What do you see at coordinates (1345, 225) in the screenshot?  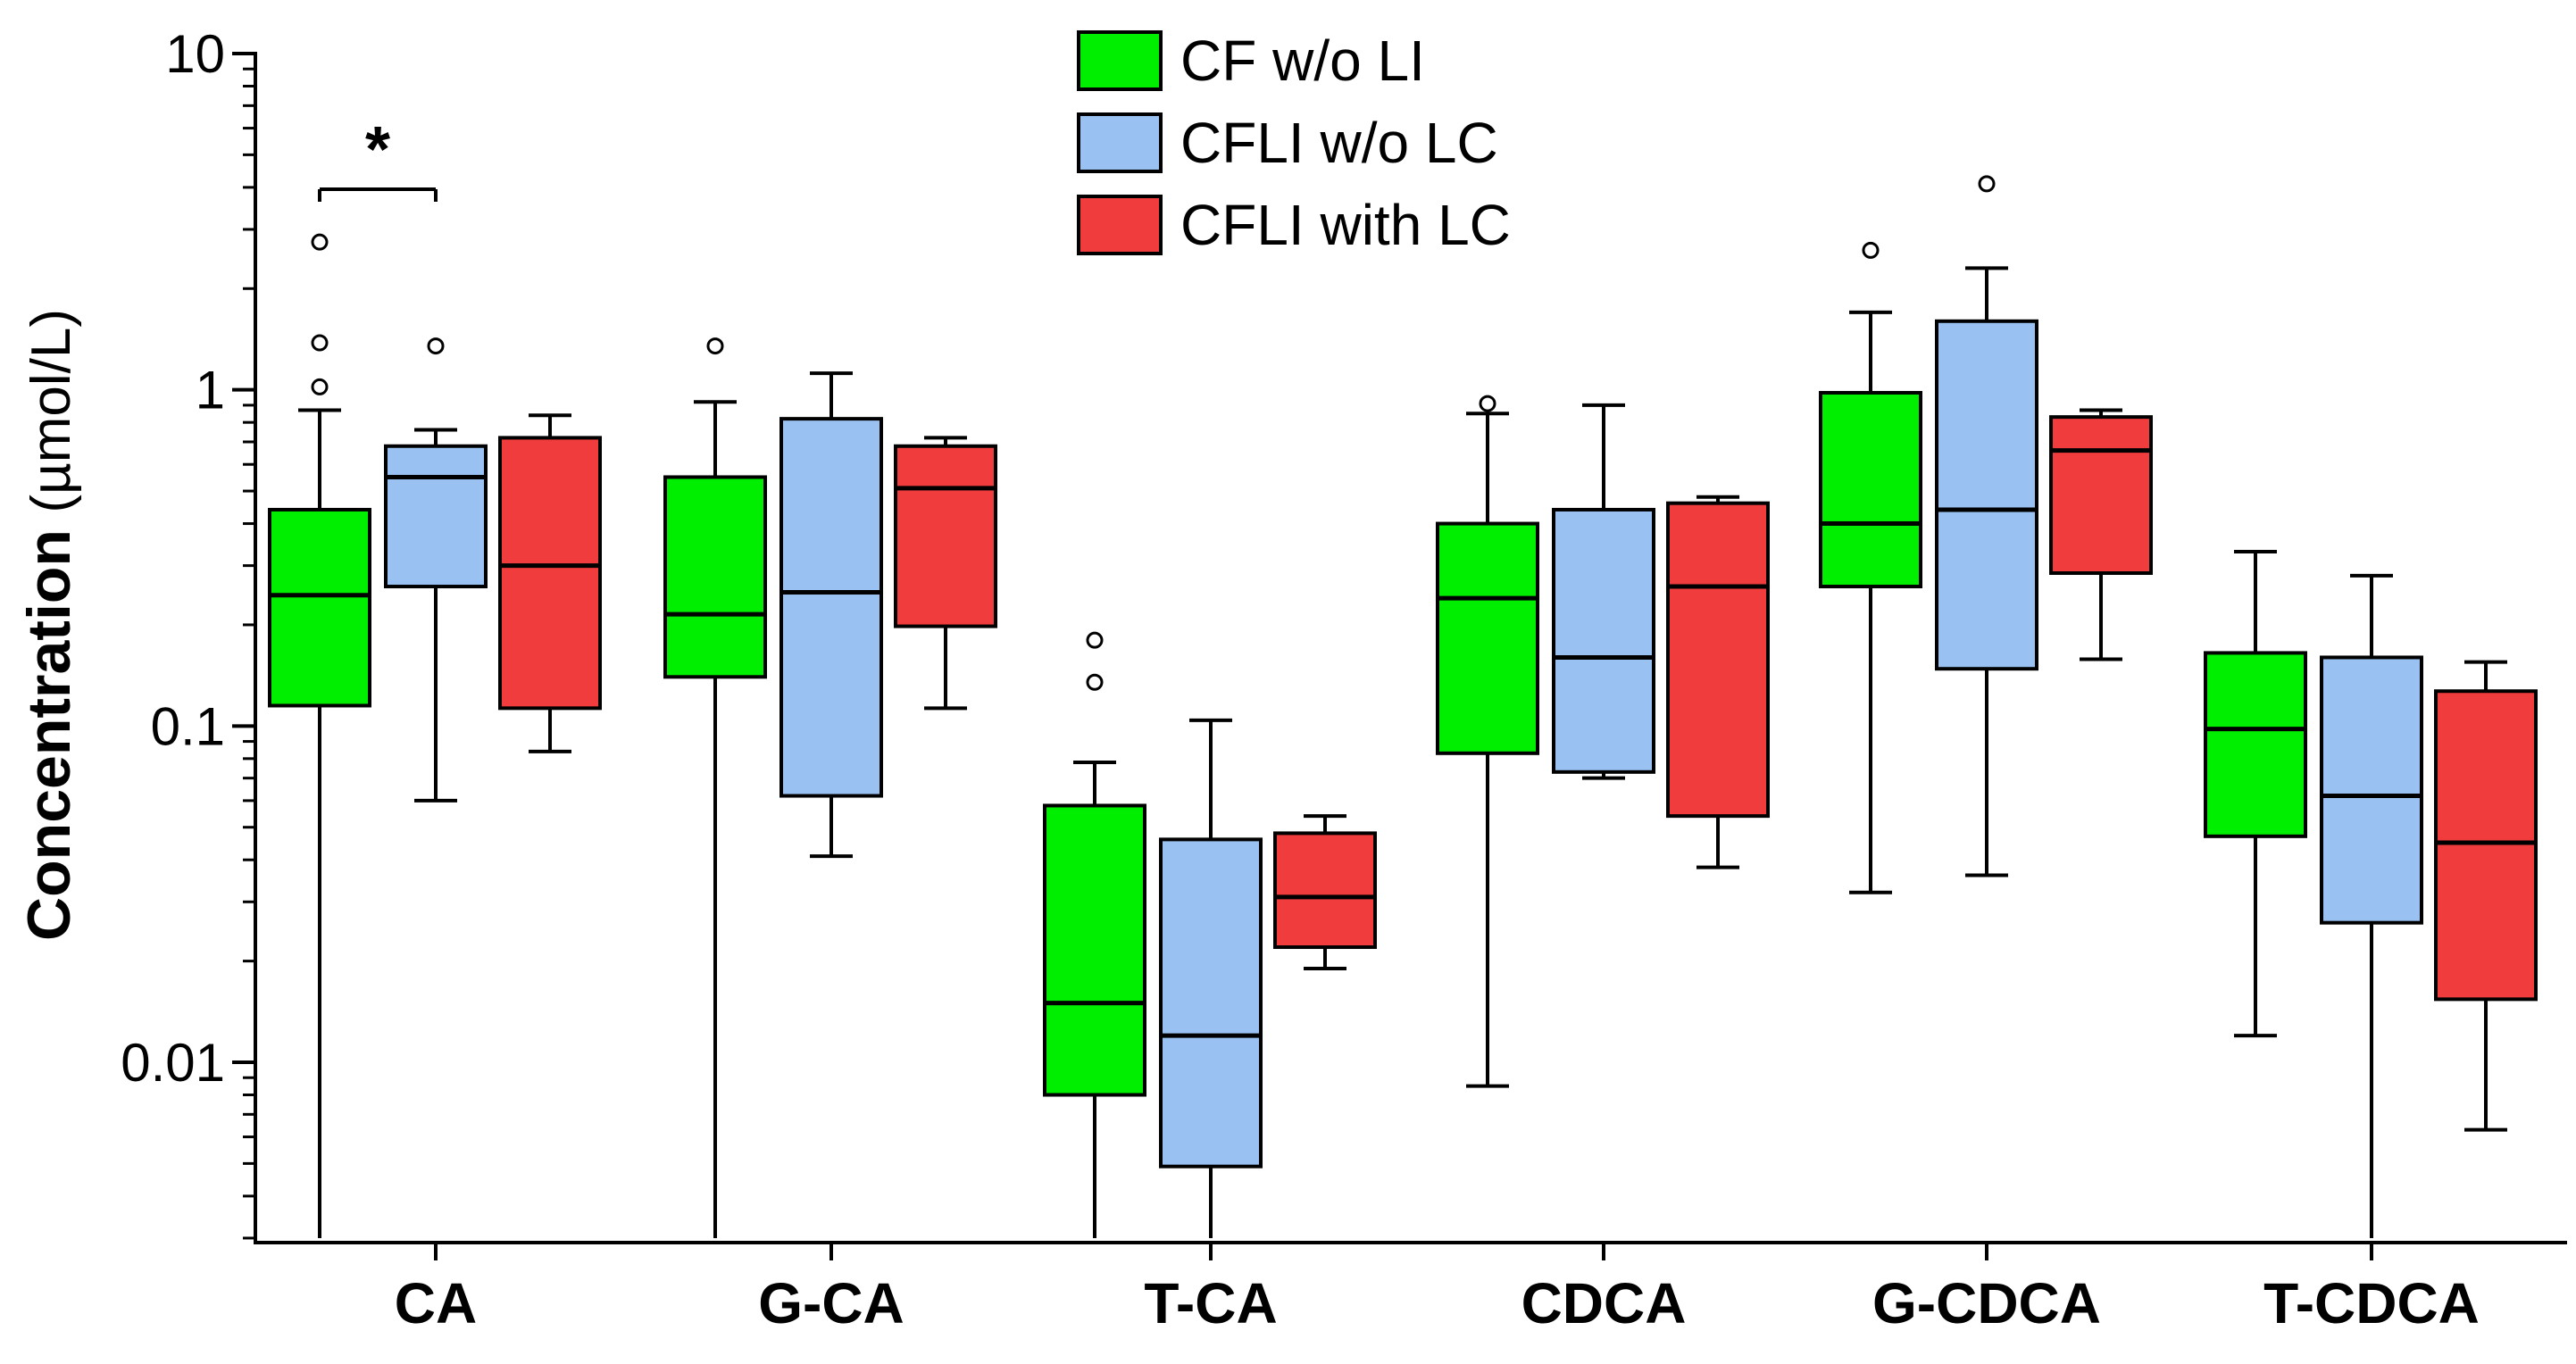 I see `legend-label: CFLI with LC` at bounding box center [1345, 225].